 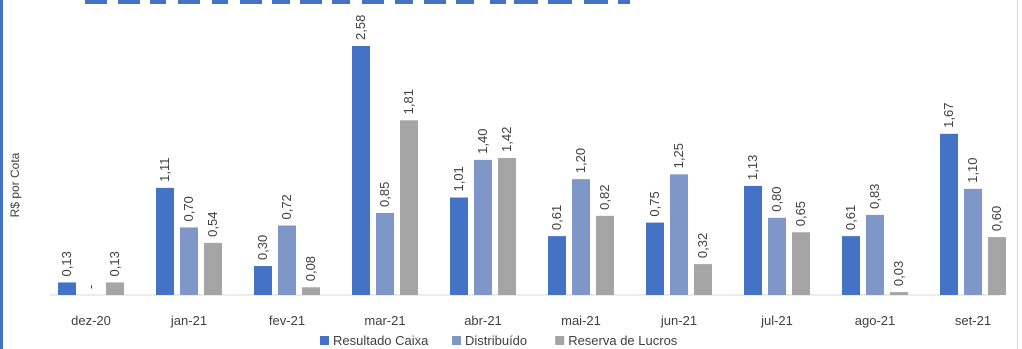 I want to click on value-label-jun-21-1: 1,25, so click(x=678, y=155).